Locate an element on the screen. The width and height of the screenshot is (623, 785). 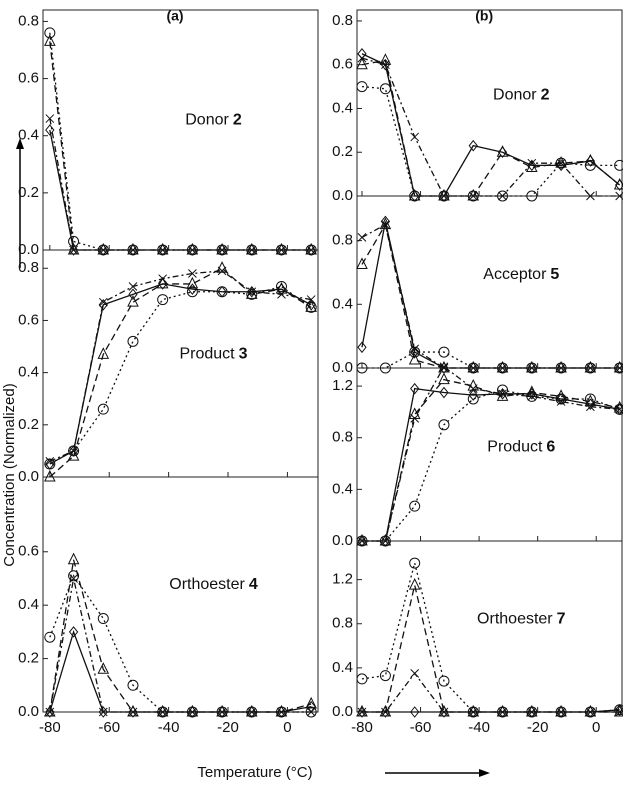
x-tick-label: -20 is located at coordinates (538, 727).